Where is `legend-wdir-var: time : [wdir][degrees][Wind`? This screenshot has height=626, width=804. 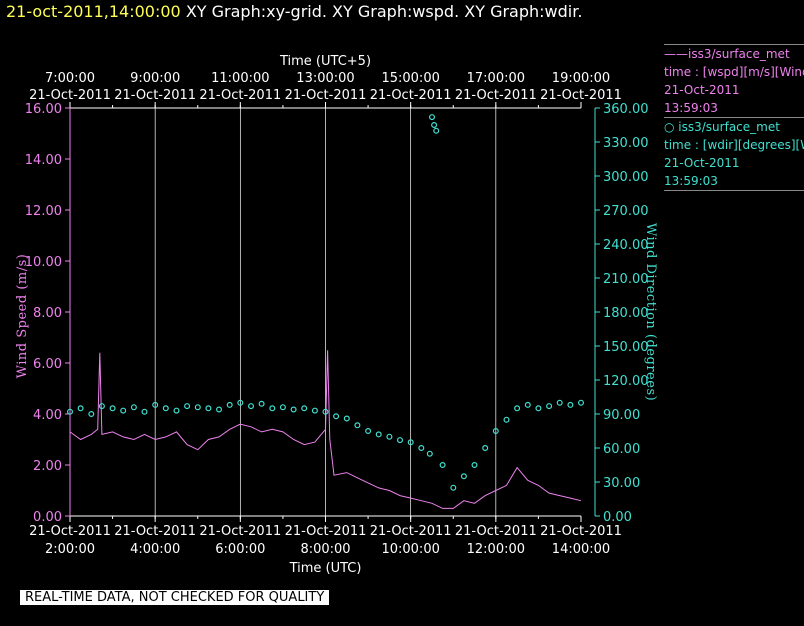 legend-wdir-var: time : [wdir][degrees][Wind is located at coordinates (734, 145).